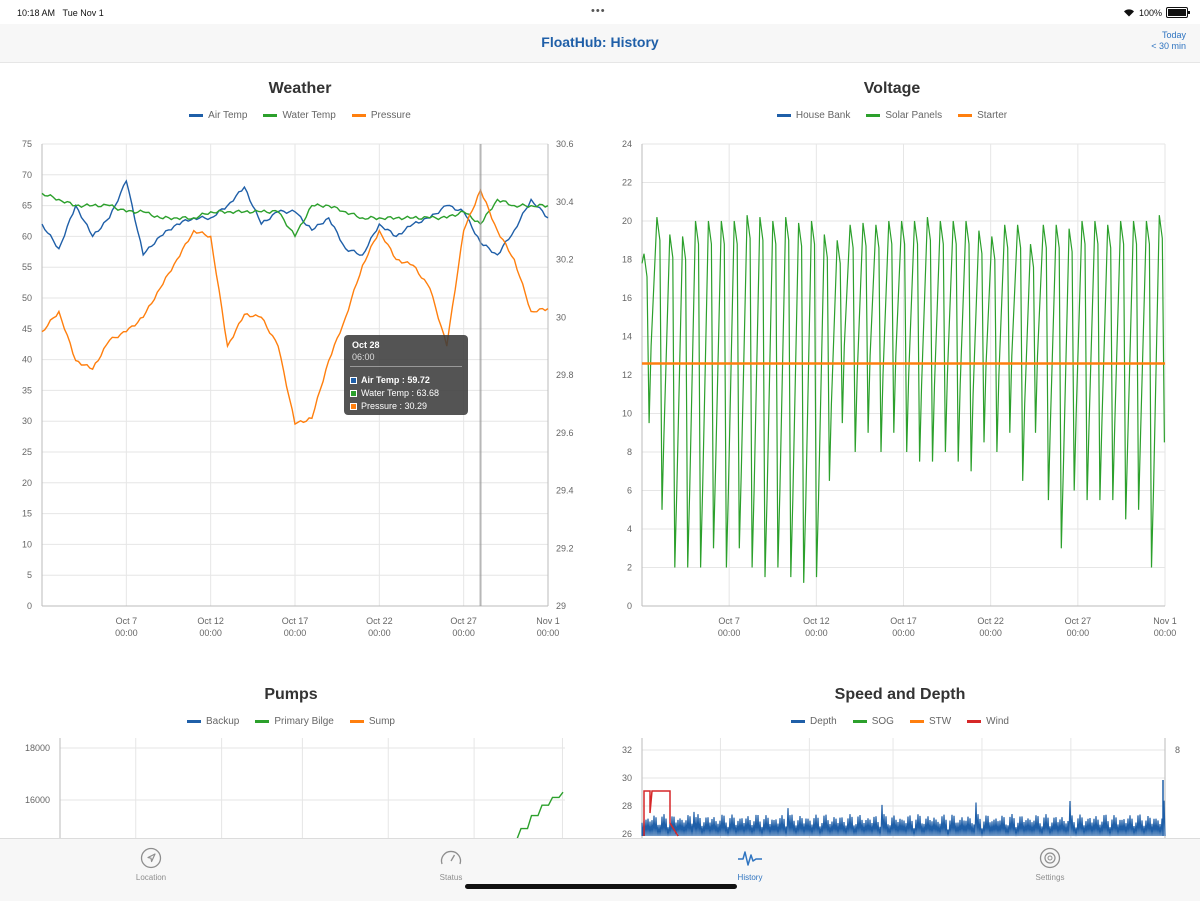  Describe the element at coordinates (627, 778) in the screenshot. I see `y-tick-label: 30` at that location.